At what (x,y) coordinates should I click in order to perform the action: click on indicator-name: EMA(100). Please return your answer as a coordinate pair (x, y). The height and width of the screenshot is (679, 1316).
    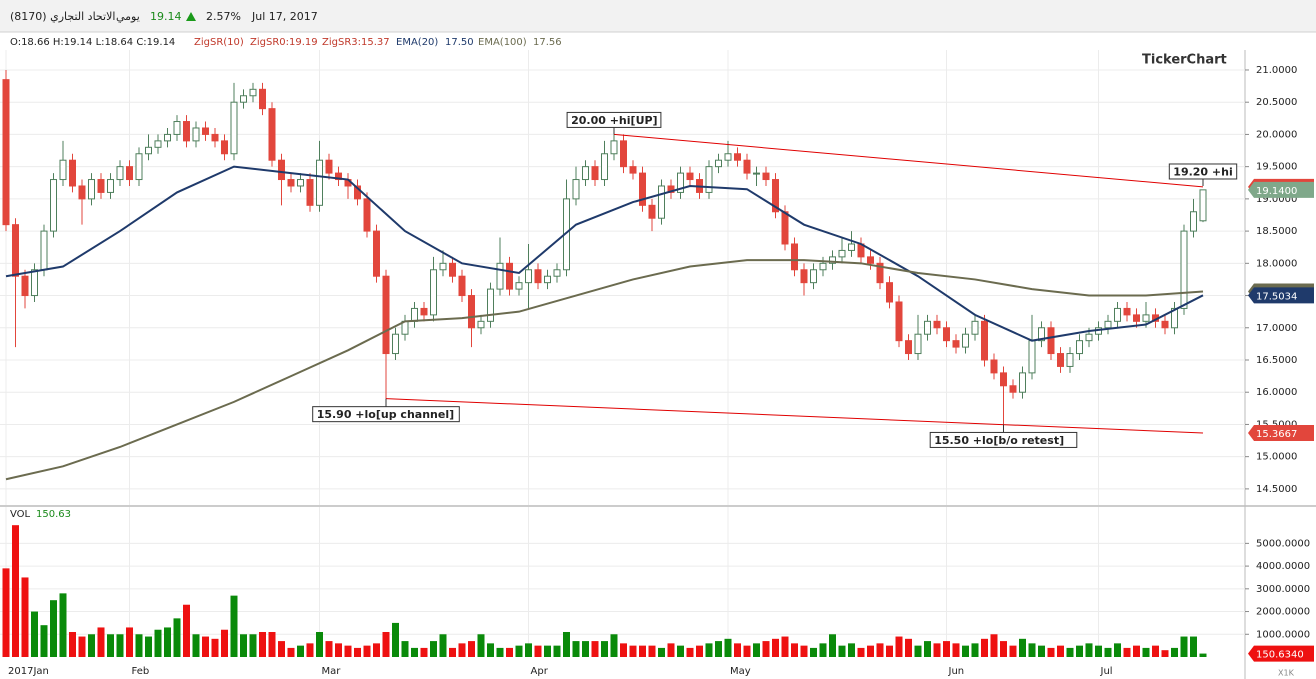
    Looking at the image, I should click on (502, 42).